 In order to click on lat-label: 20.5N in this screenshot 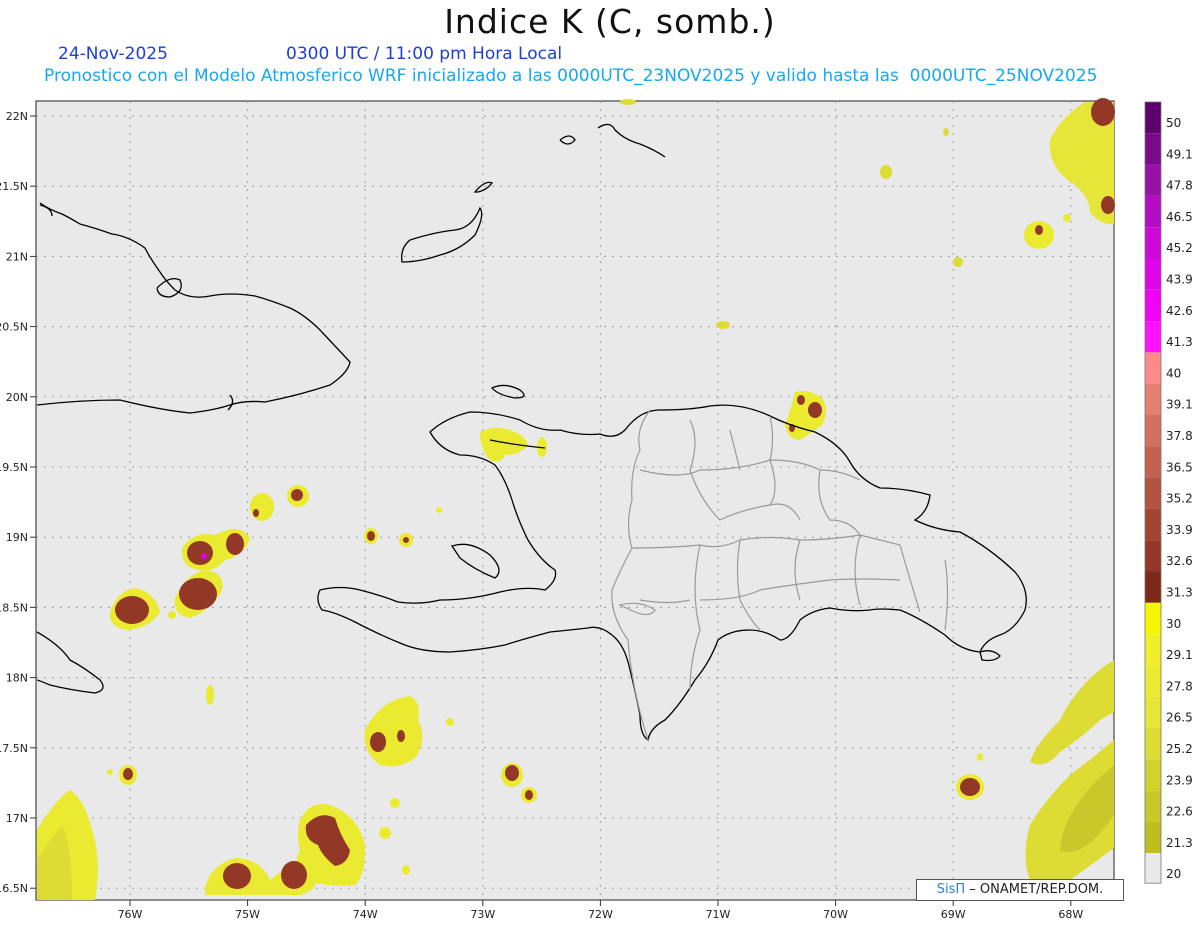, I will do `click(14, 327)`.